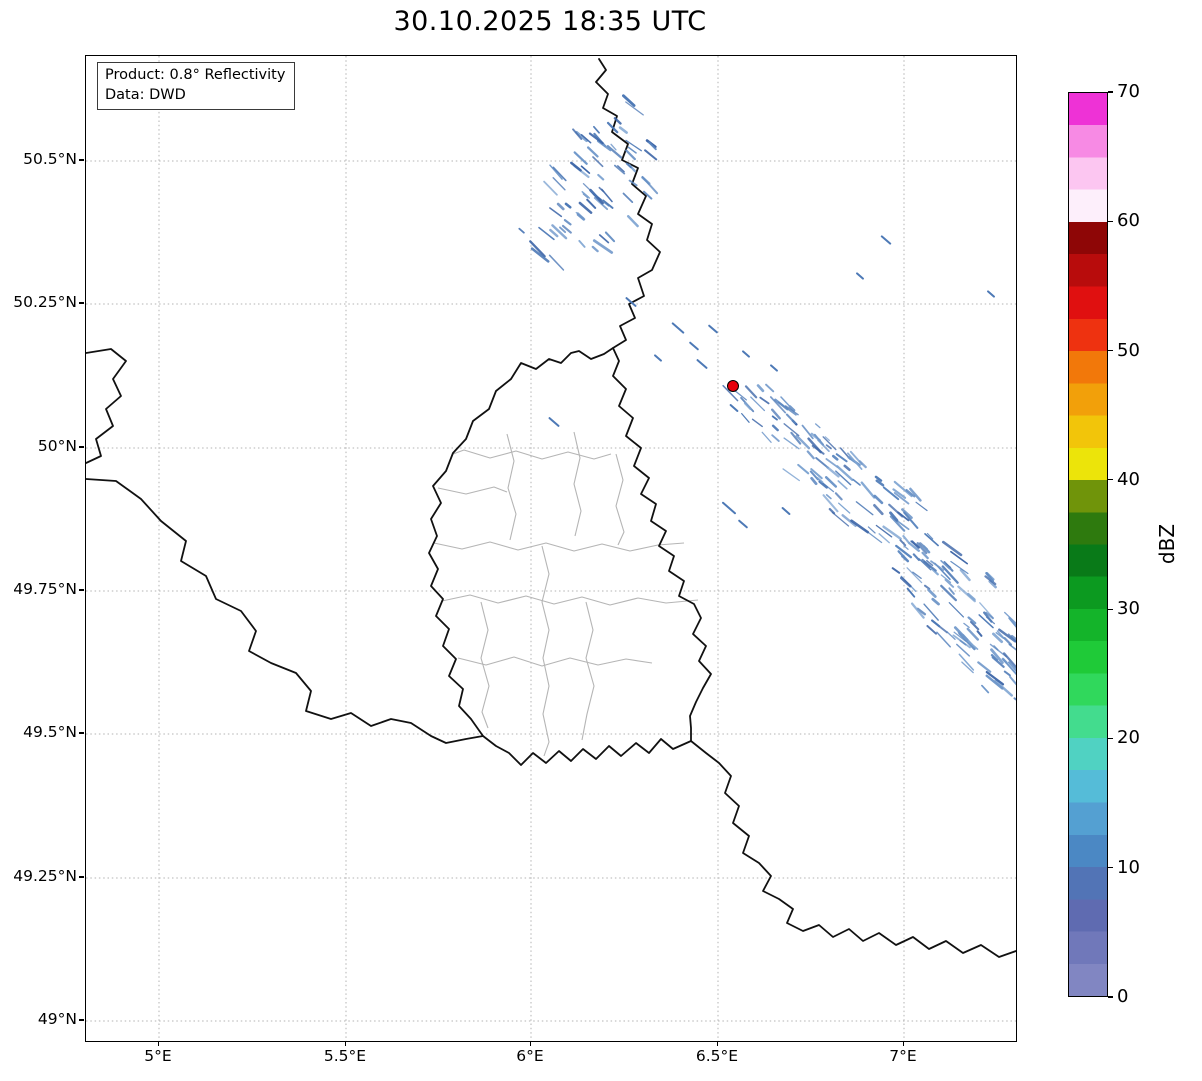 This screenshot has width=1202, height=1081. What do you see at coordinates (106, 406) in the screenshot?
I see `border-left-segment` at bounding box center [106, 406].